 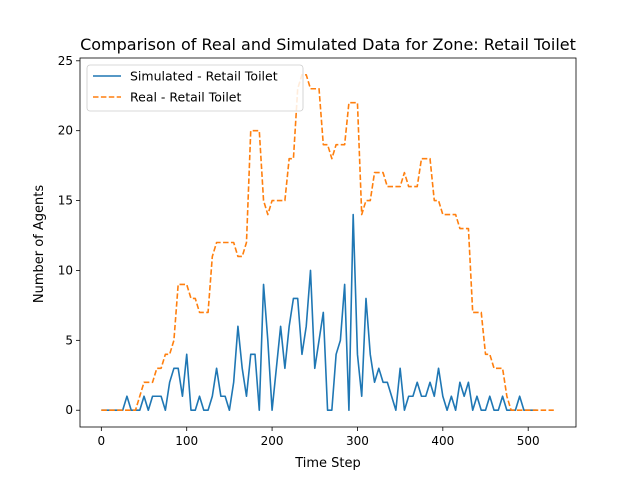 What do you see at coordinates (69, 340) in the screenshot?
I see `y-tick-label: 5` at bounding box center [69, 340].